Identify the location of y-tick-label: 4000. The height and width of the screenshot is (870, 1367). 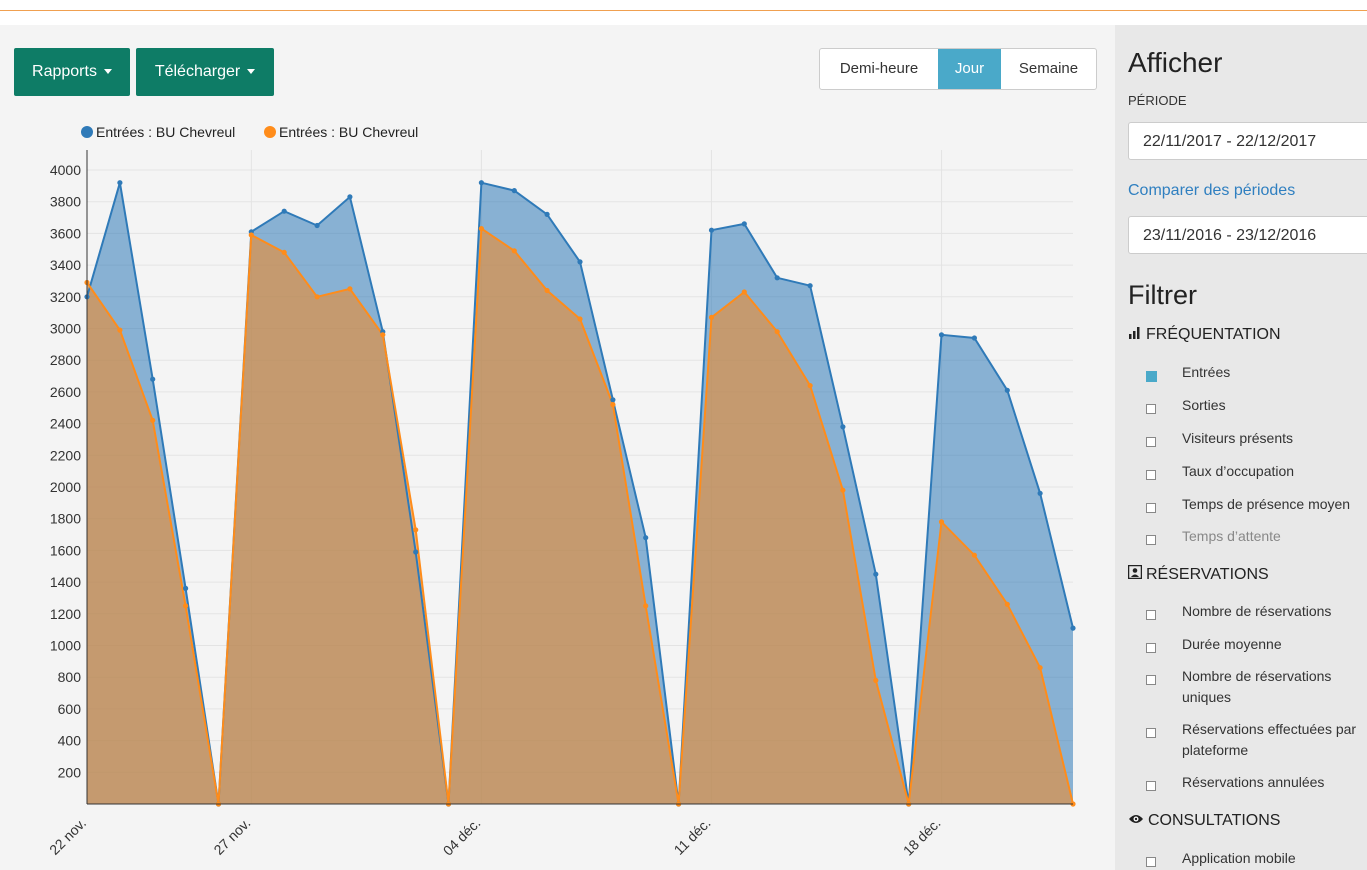
(65, 170).